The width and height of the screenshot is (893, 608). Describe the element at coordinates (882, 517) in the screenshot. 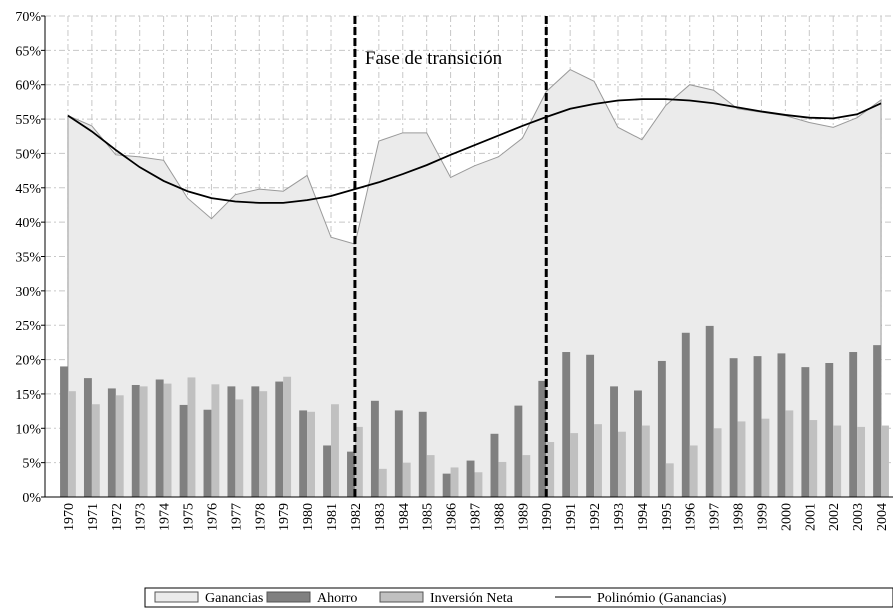

I see `x-tick-label: 2004` at that location.